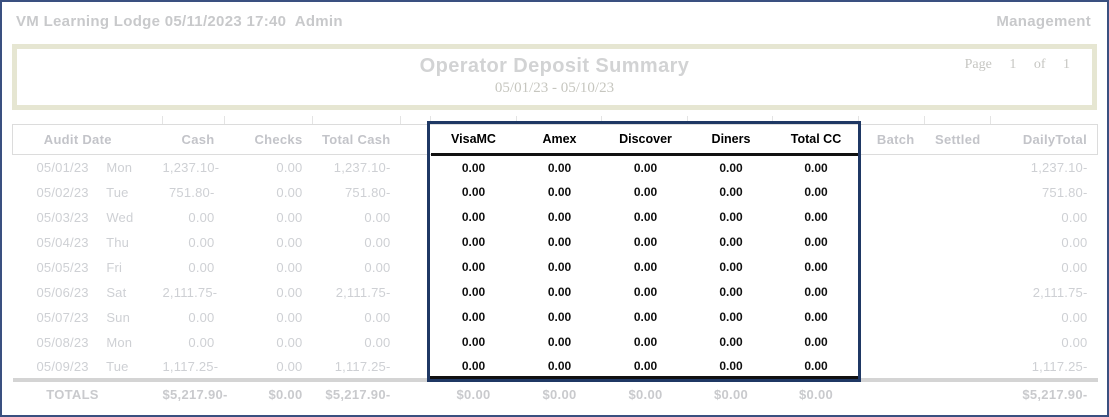 The image size is (1109, 417). I want to click on cash-cell: 0.00, so click(201, 267).